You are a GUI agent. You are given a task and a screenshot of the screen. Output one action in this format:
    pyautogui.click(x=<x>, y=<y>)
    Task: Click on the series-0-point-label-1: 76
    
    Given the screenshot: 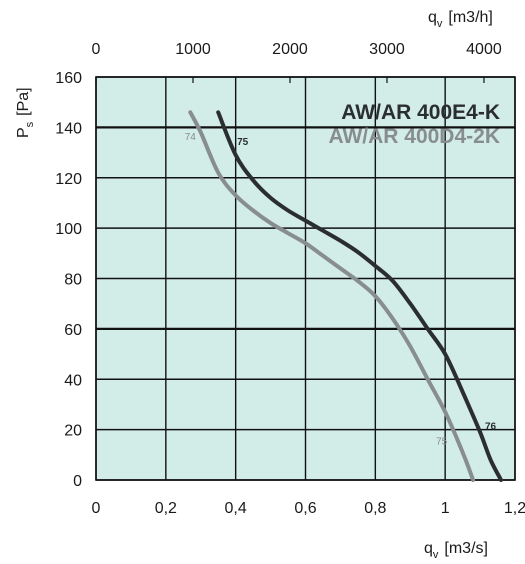 What is the action you would take?
    pyautogui.click(x=491, y=427)
    